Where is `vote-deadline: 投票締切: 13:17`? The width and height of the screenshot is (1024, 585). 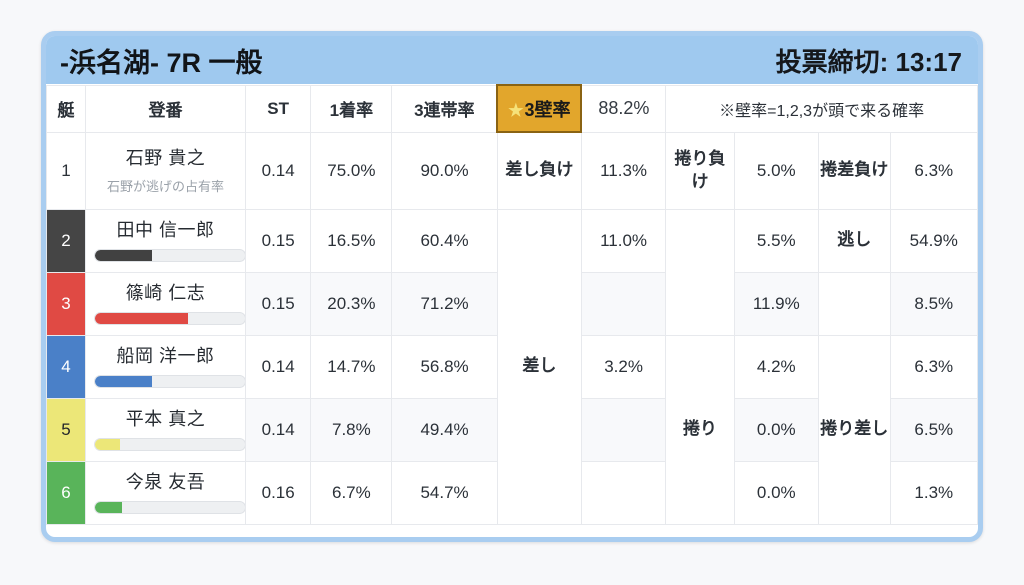
vote-deadline: 投票締切: 13:17 is located at coordinates (868, 61).